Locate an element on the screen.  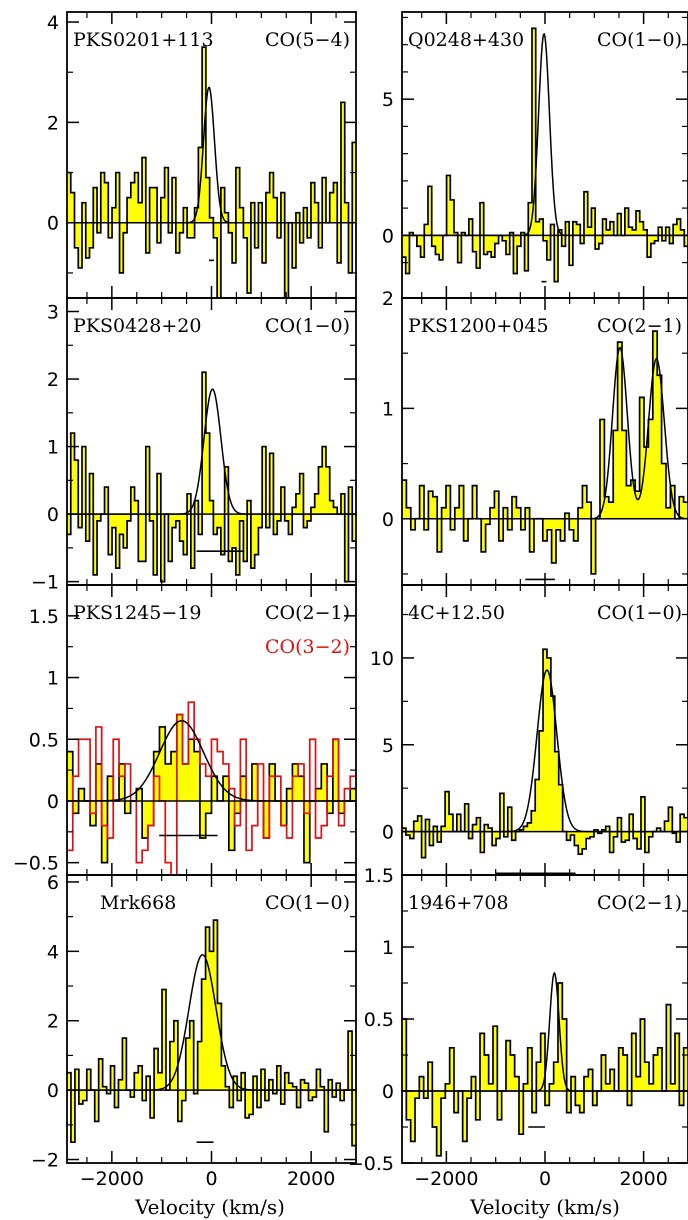
x-tick-label: −2000 is located at coordinates (446, 1179).